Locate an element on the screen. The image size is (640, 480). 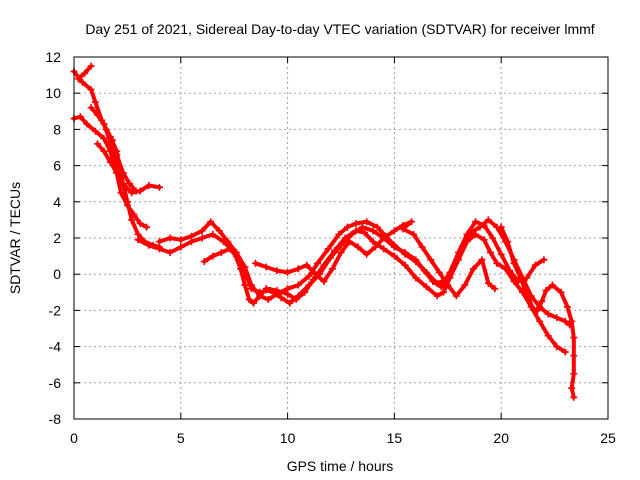
series-line is located at coordinates (107, 142).